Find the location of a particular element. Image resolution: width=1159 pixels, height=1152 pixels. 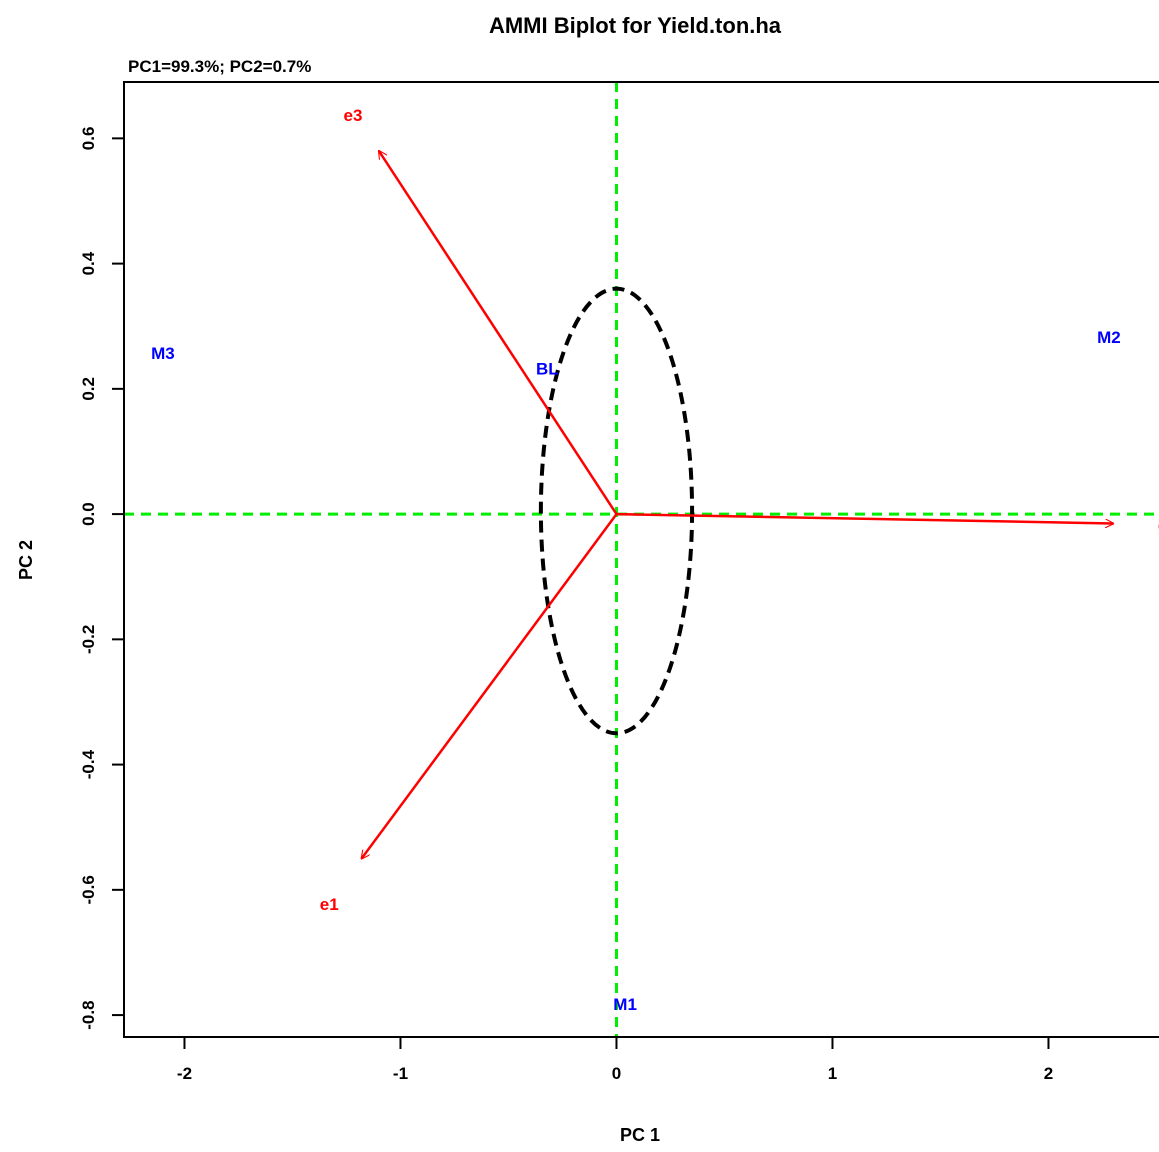

y-tick-label: 0.4 is located at coordinates (88, 263).